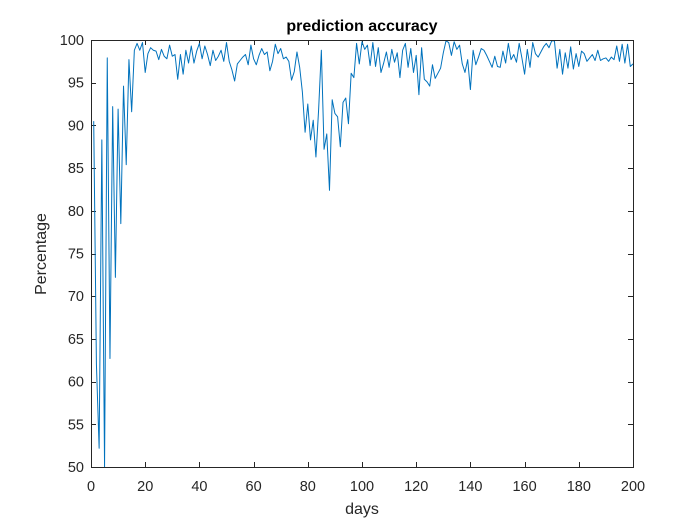 Image resolution: width=700 pixels, height=525 pixels. I want to click on y-tick-label: 50, so click(76, 468).